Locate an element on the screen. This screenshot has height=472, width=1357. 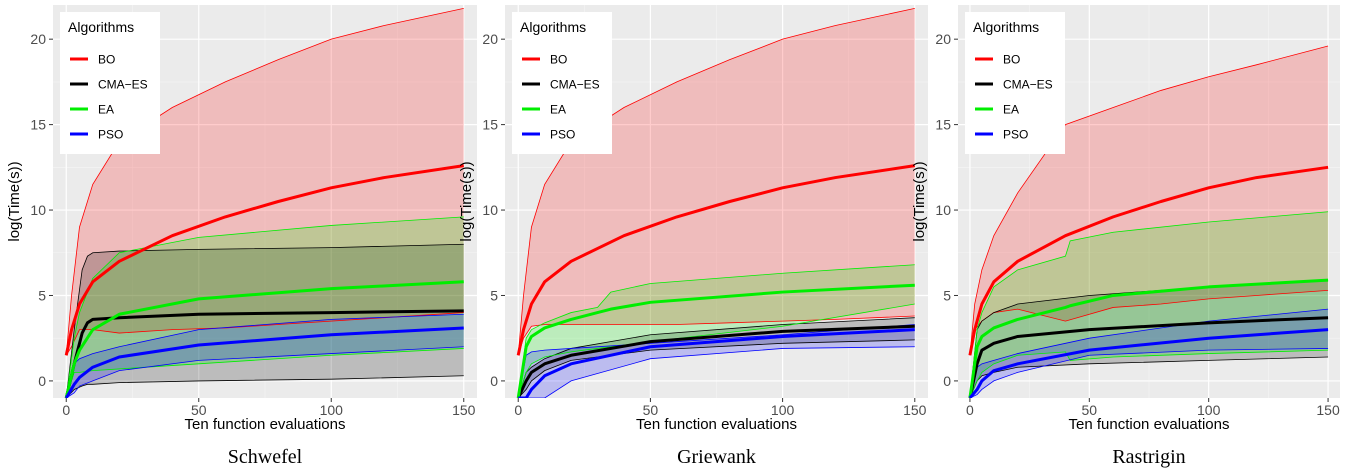
chart-caption: Rastrigin is located at coordinates (1148, 457).